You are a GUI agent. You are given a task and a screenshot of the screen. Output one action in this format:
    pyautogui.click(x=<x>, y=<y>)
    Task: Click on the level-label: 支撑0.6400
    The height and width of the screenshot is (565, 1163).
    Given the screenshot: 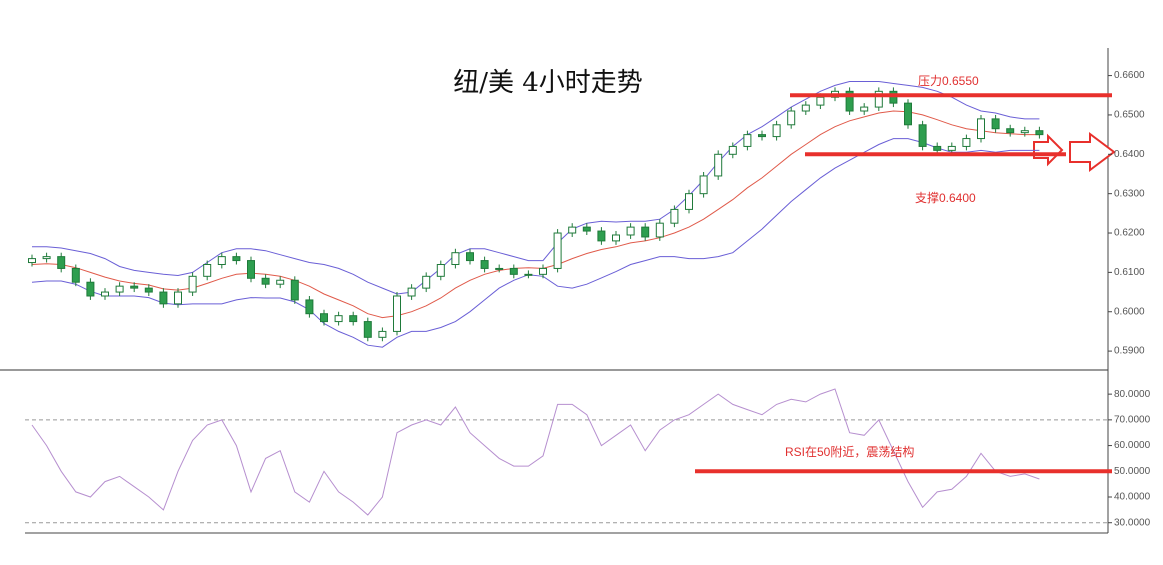 What is the action you would take?
    pyautogui.click(x=945, y=197)
    